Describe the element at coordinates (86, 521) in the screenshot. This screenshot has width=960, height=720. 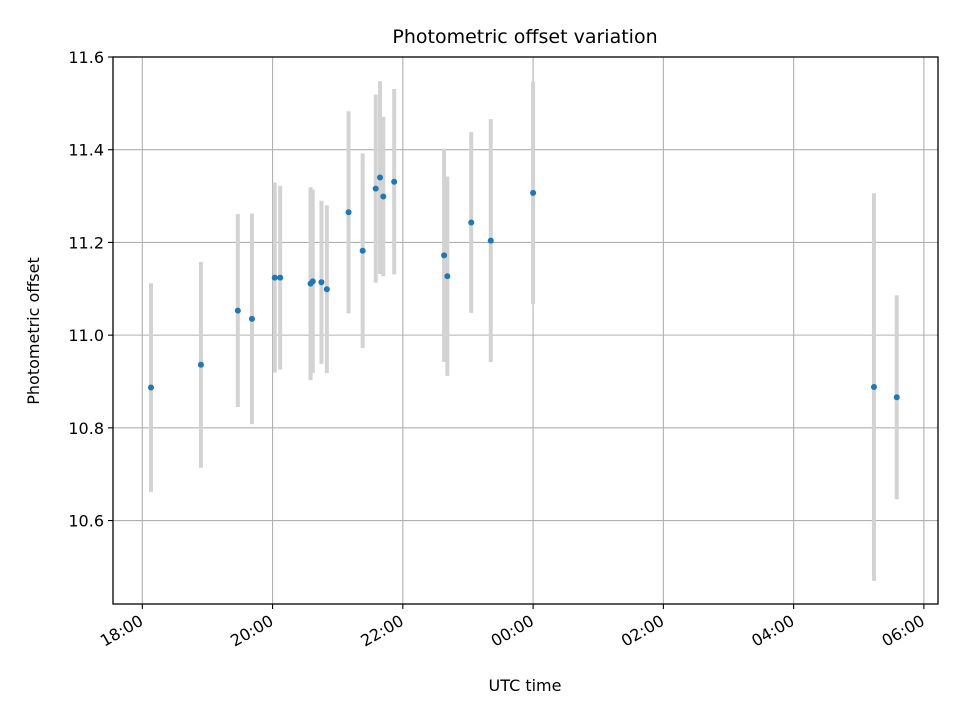
I see `y-tick-label: 10.6` at that location.